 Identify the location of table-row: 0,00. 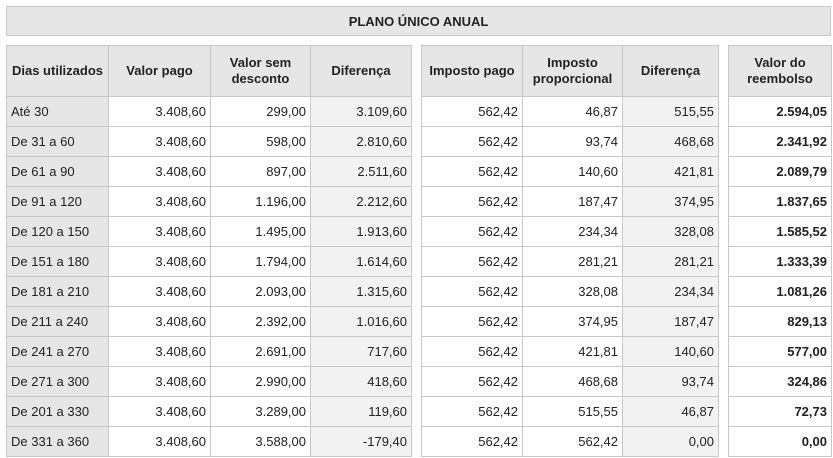
(780, 441).